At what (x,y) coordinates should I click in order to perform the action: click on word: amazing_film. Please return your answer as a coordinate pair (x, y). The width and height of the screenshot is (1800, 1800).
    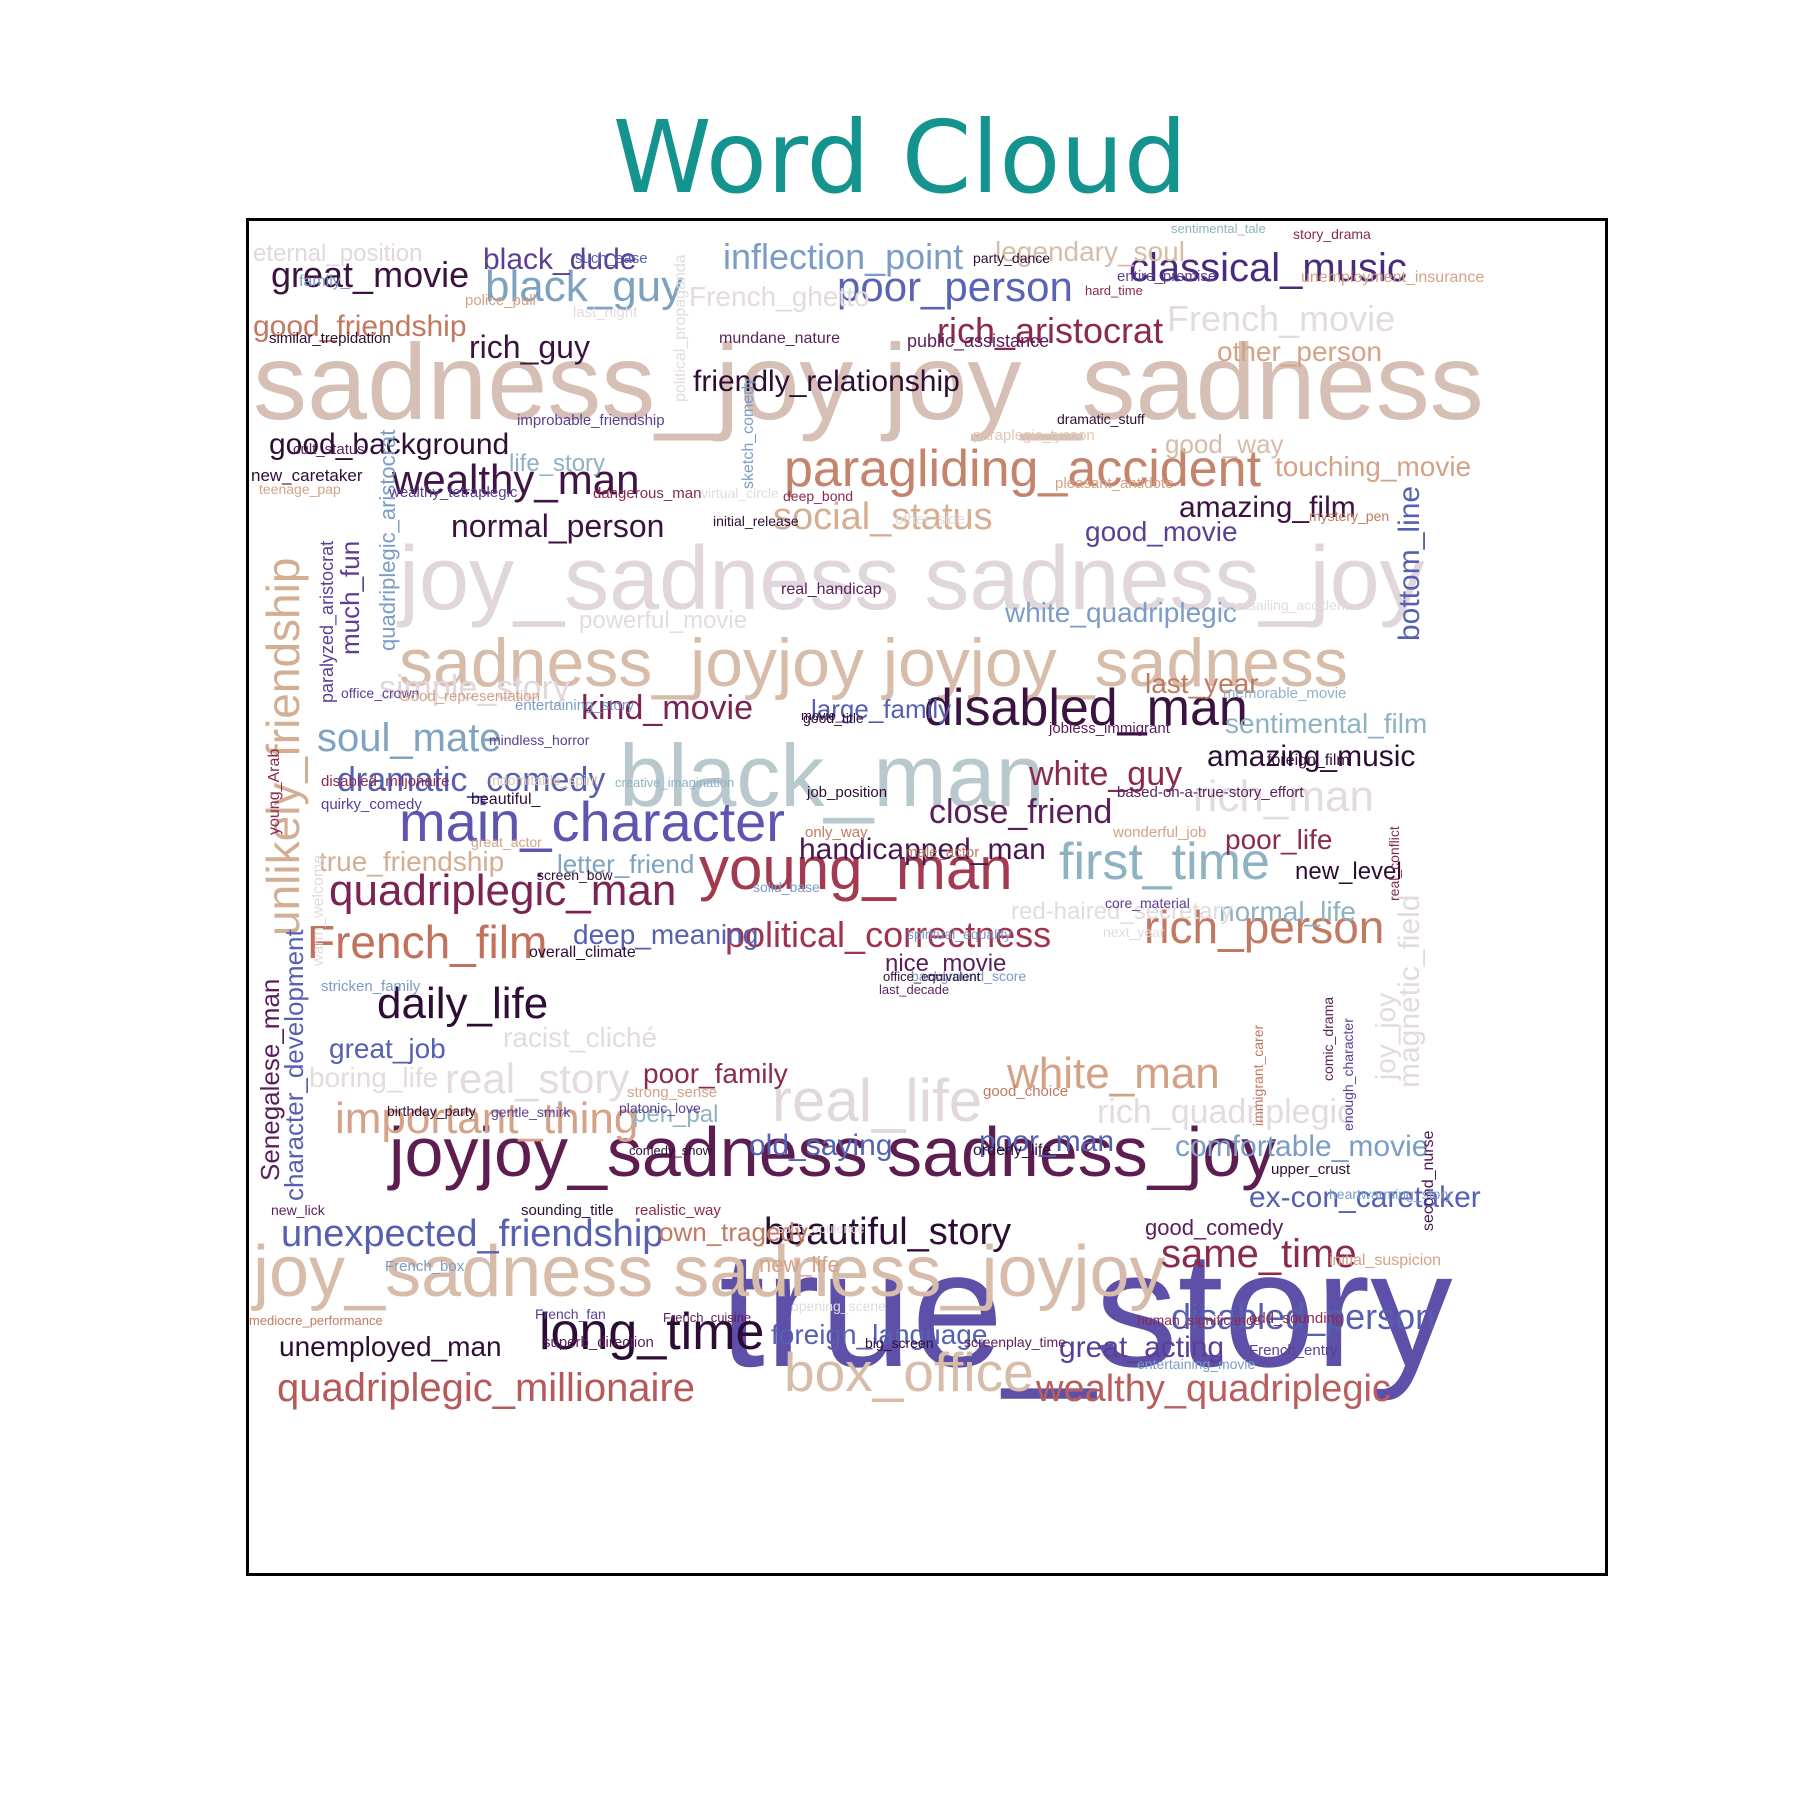
    Looking at the image, I should click on (1267, 507).